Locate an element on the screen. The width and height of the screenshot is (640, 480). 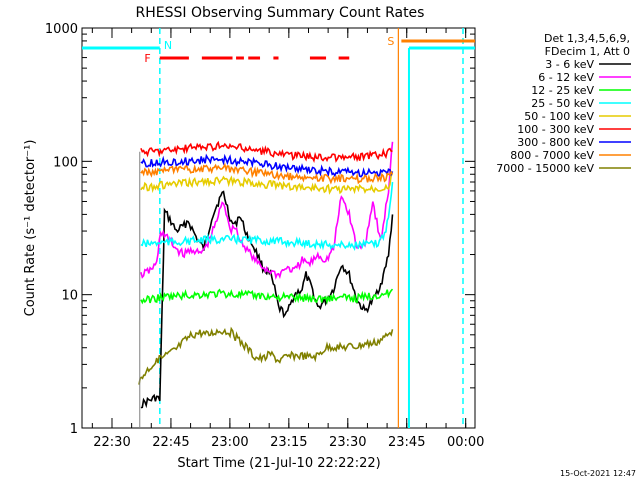
x-tick-label: 22:30 is located at coordinates (111, 442).